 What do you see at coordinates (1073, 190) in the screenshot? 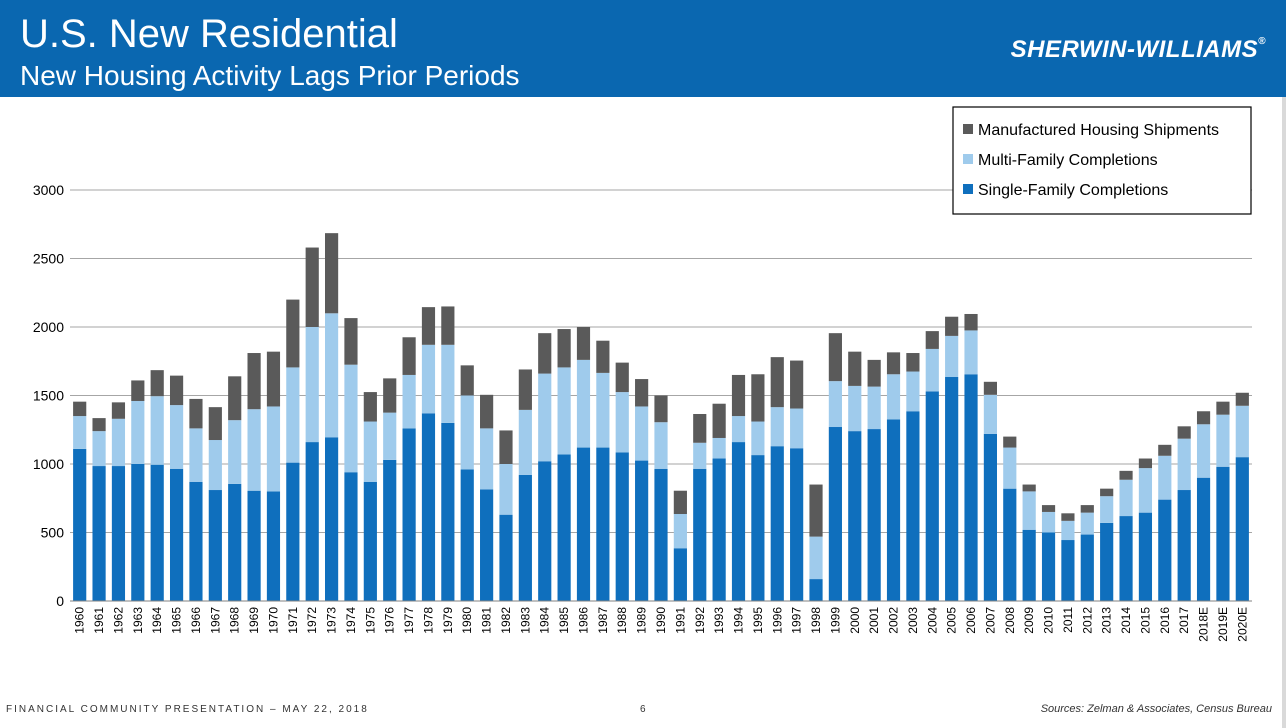
I see `legend-label: Single-Family Completions` at bounding box center [1073, 190].